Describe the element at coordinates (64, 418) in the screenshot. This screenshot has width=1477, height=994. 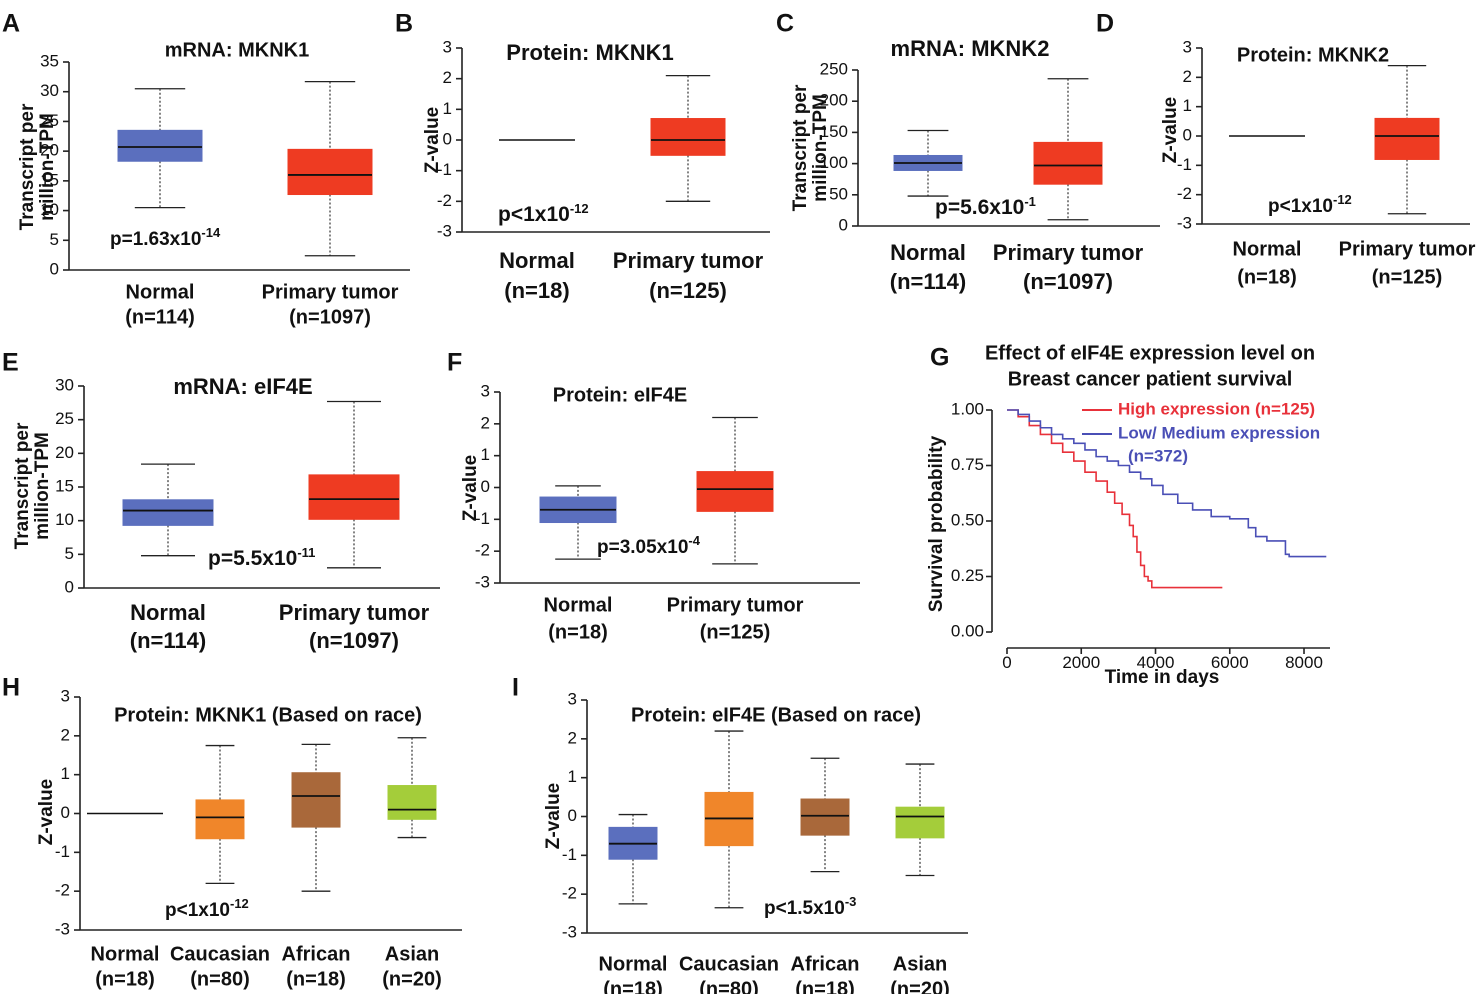
I see `y-tick-label: 25` at that location.